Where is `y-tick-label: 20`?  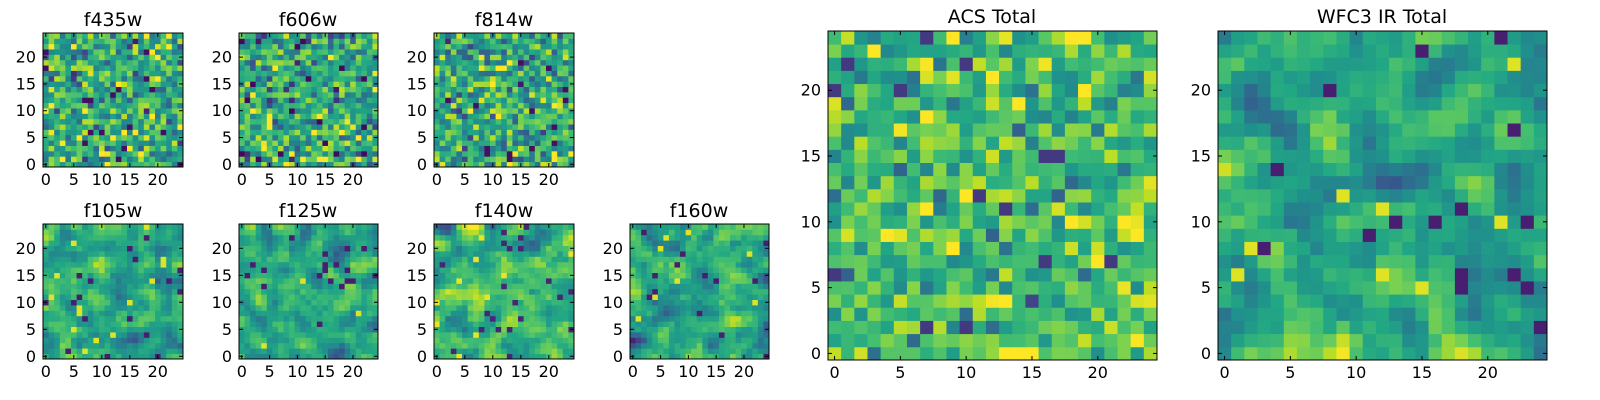
y-tick-label: 20 is located at coordinates (26, 57).